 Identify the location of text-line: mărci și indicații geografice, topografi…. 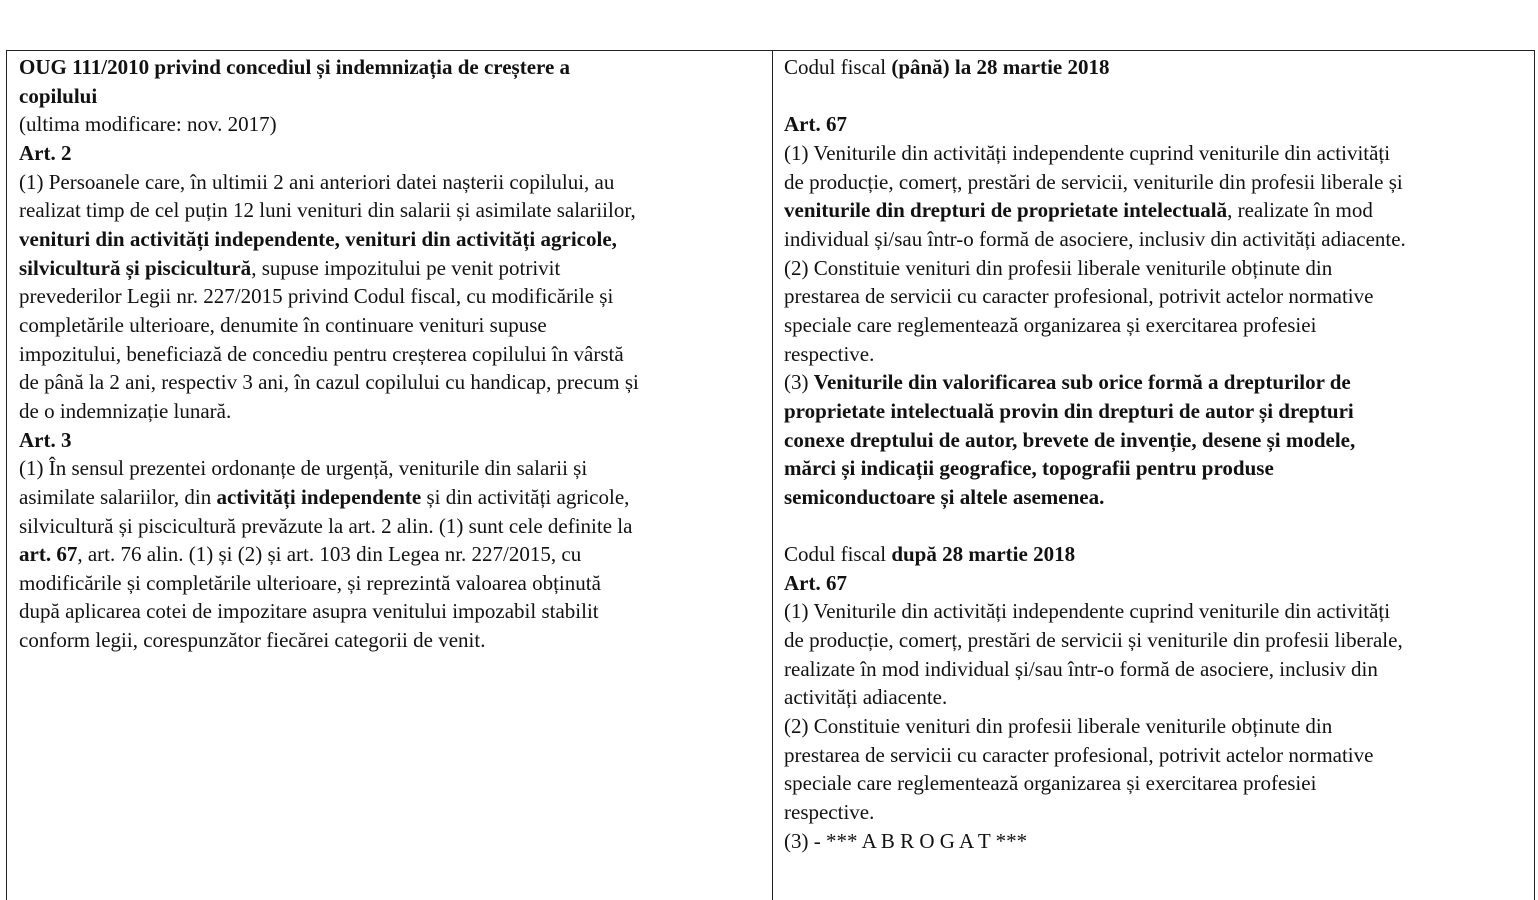
(1095, 468).